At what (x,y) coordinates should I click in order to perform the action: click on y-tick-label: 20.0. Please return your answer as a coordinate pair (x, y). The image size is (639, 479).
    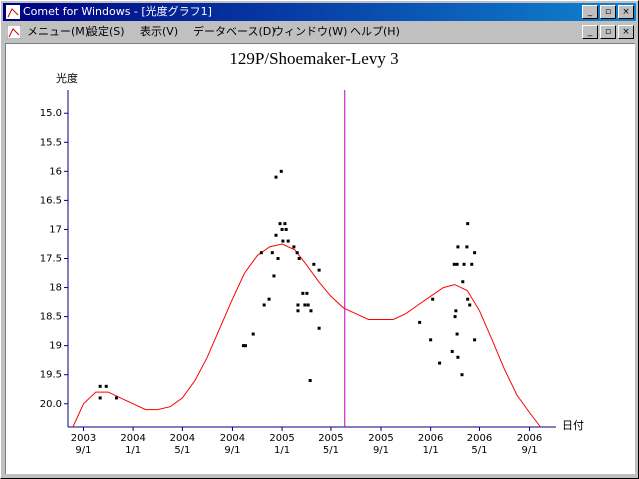
    Looking at the image, I should click on (51, 404).